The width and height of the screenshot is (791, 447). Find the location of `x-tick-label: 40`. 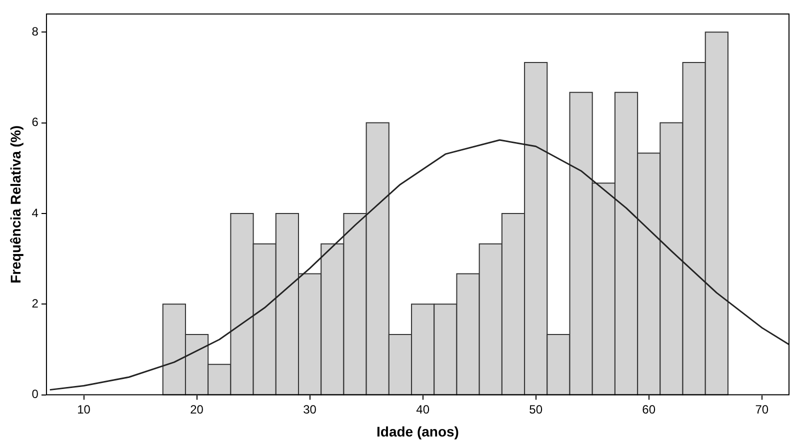

x-tick-label: 40 is located at coordinates (423, 409).